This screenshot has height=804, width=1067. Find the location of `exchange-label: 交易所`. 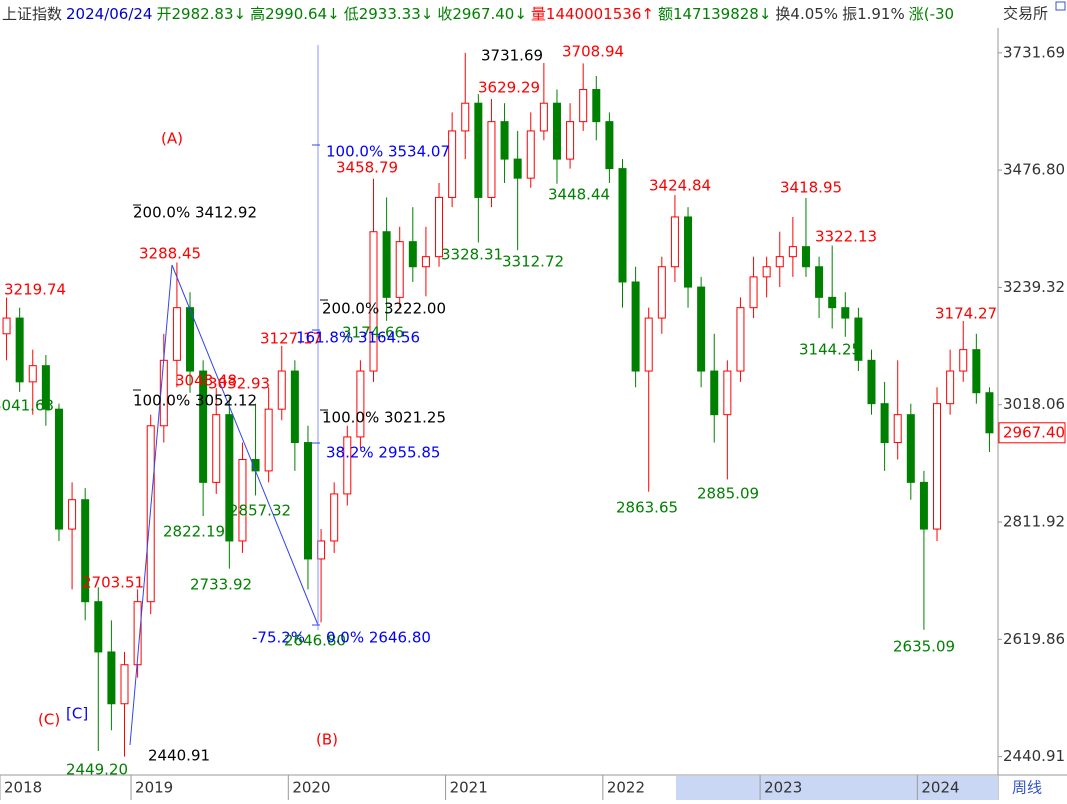

exchange-label: 交易所 is located at coordinates (1025, 14).